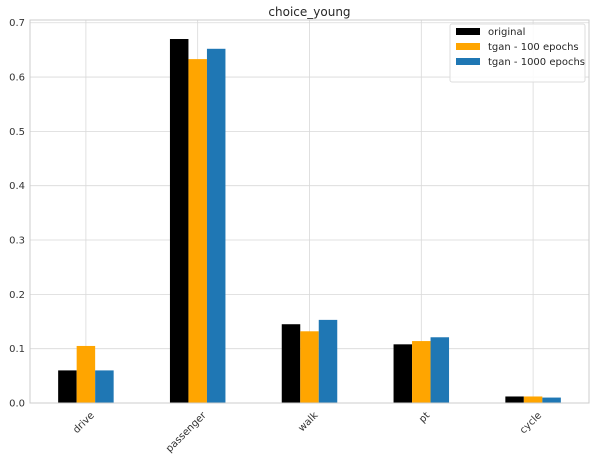 This screenshot has height=461, width=595. Describe the element at coordinates (506, 32) in the screenshot. I see `legend-label: original` at that location.